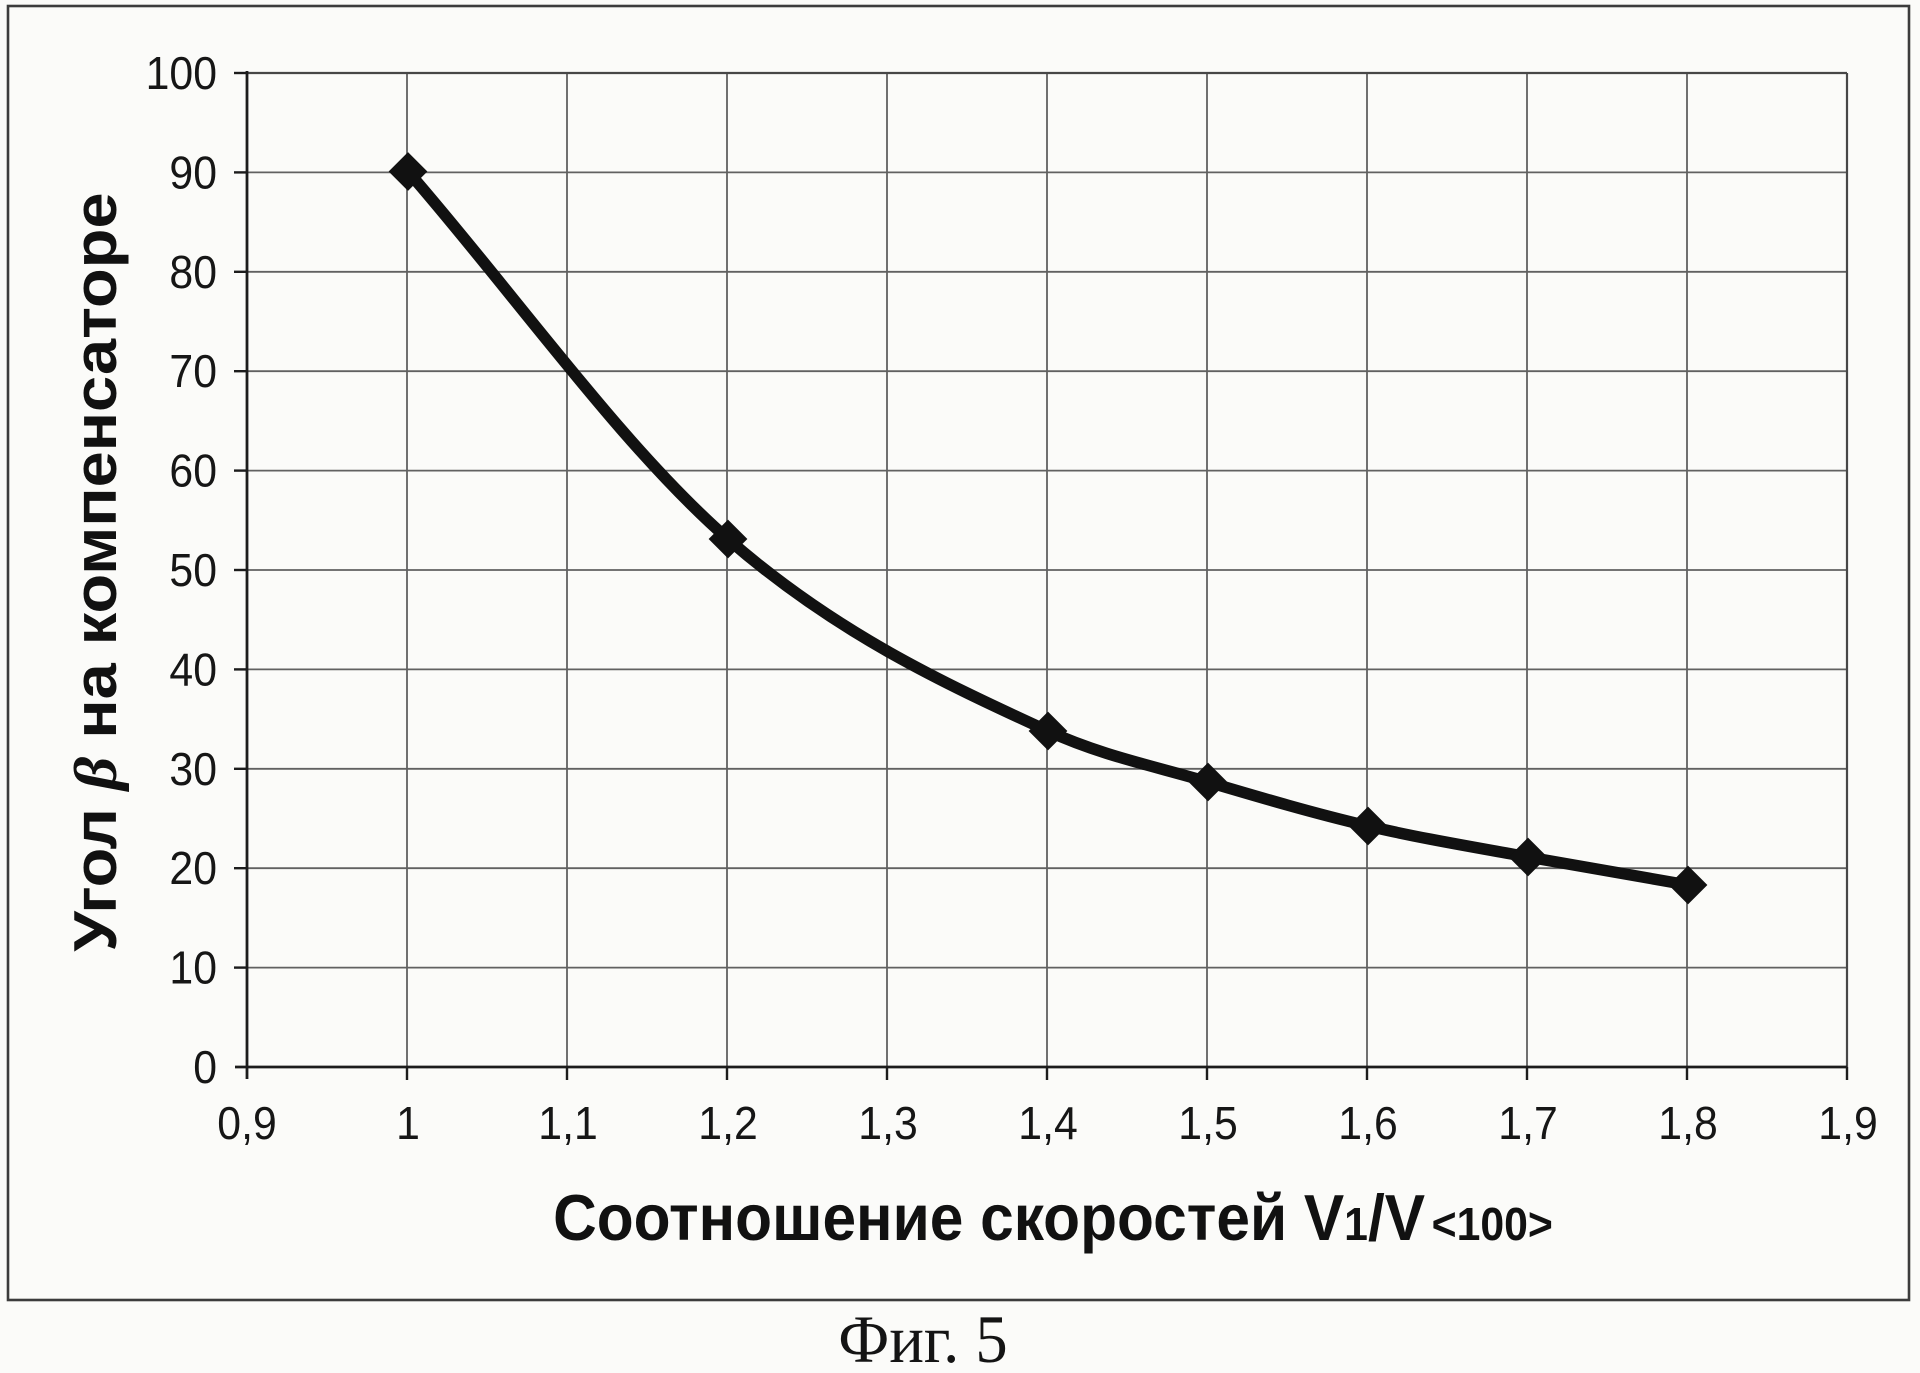 This screenshot has height=1373, width=1920. Describe the element at coordinates (193, 372) in the screenshot. I see `svg-text: 70` at that location.